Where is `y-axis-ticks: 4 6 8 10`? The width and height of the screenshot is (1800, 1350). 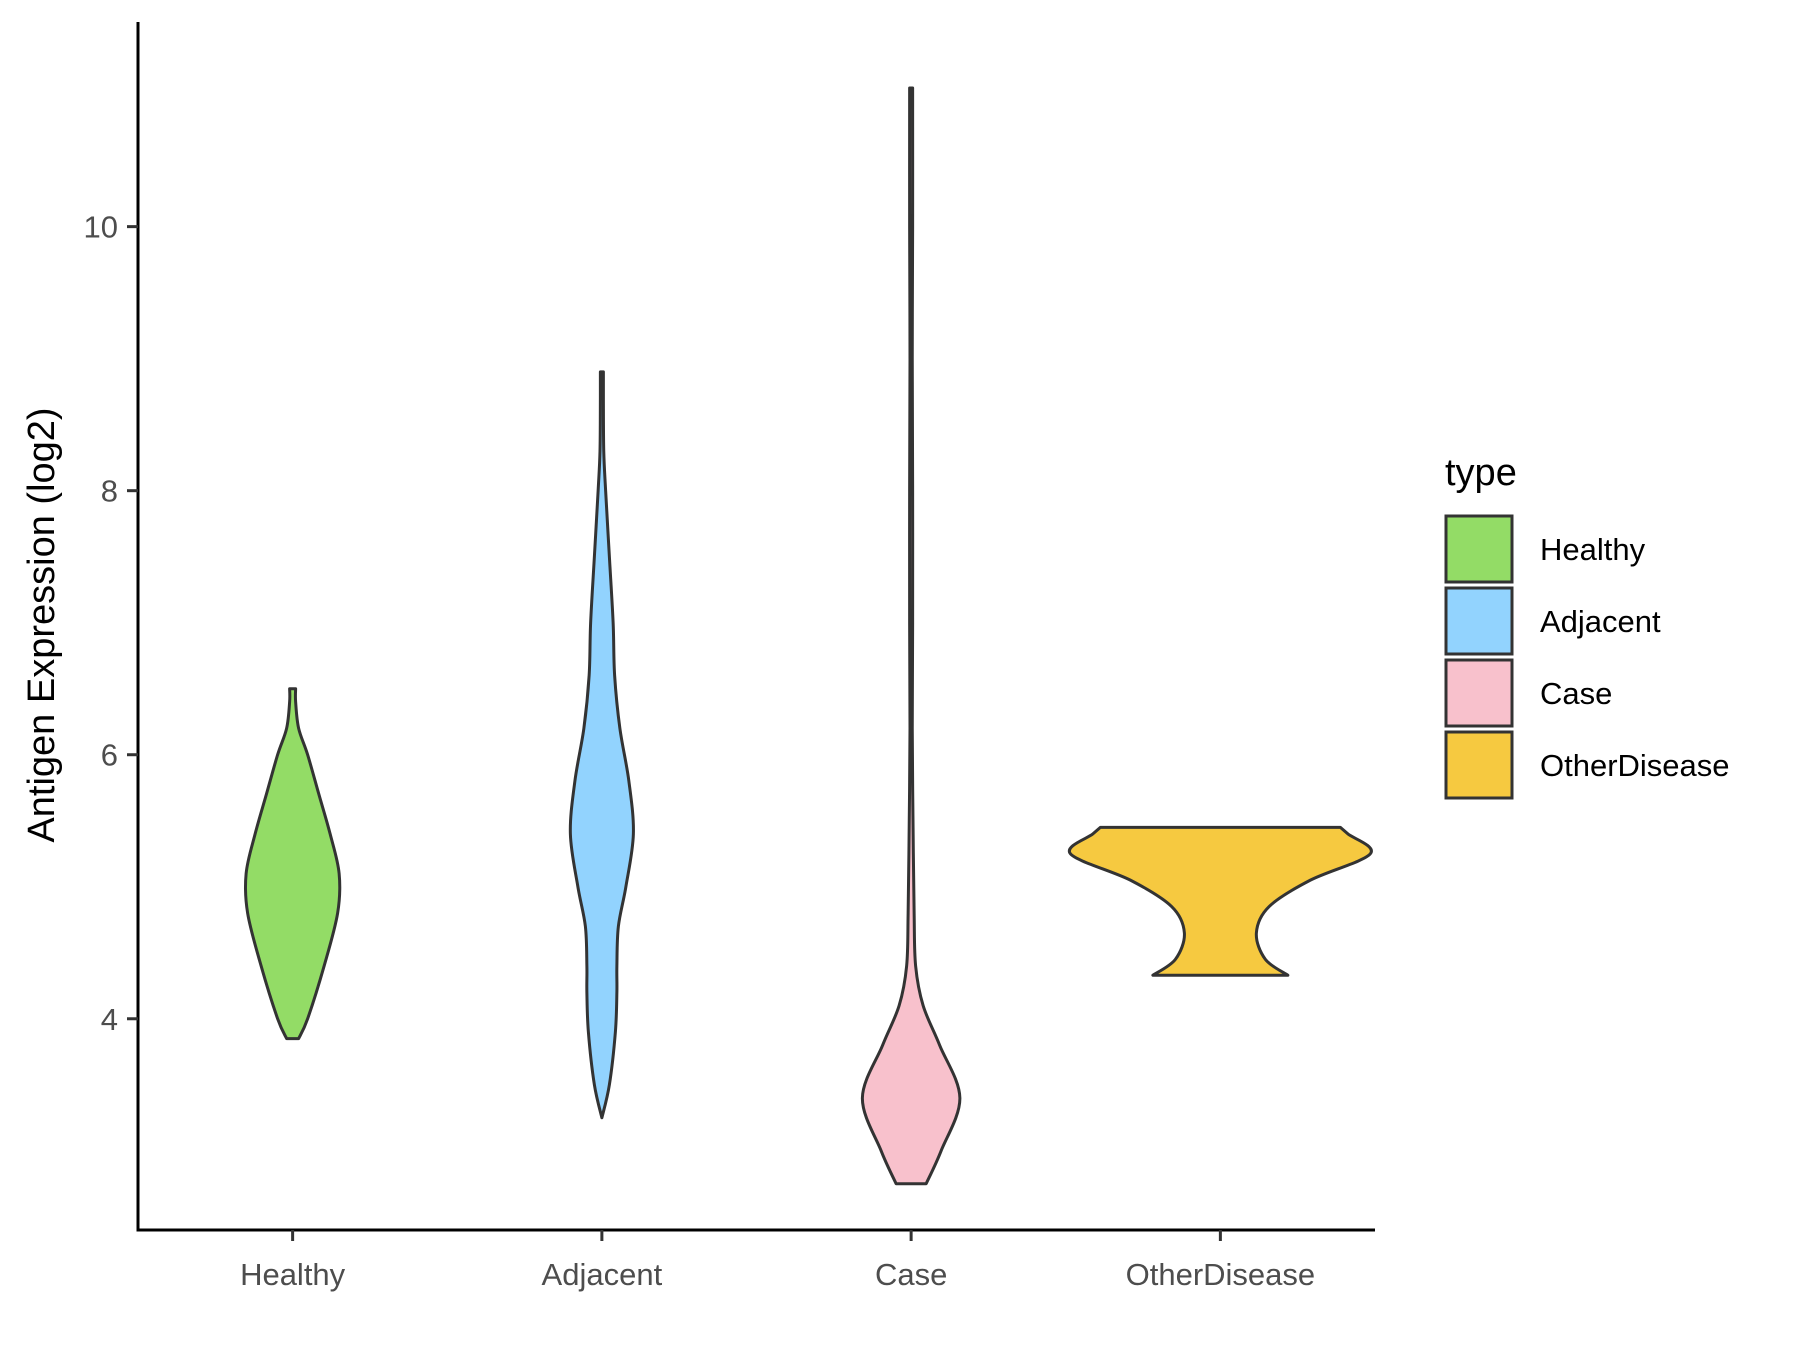
y-axis-ticks: 4 6 8 10 is located at coordinates (111, 623).